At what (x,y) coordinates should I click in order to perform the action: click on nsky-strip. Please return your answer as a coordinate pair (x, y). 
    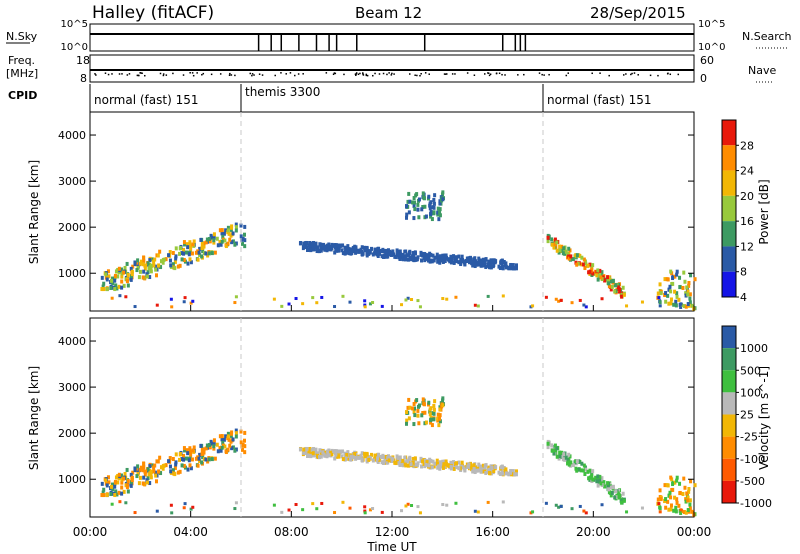
    Looking at the image, I should click on (392, 37).